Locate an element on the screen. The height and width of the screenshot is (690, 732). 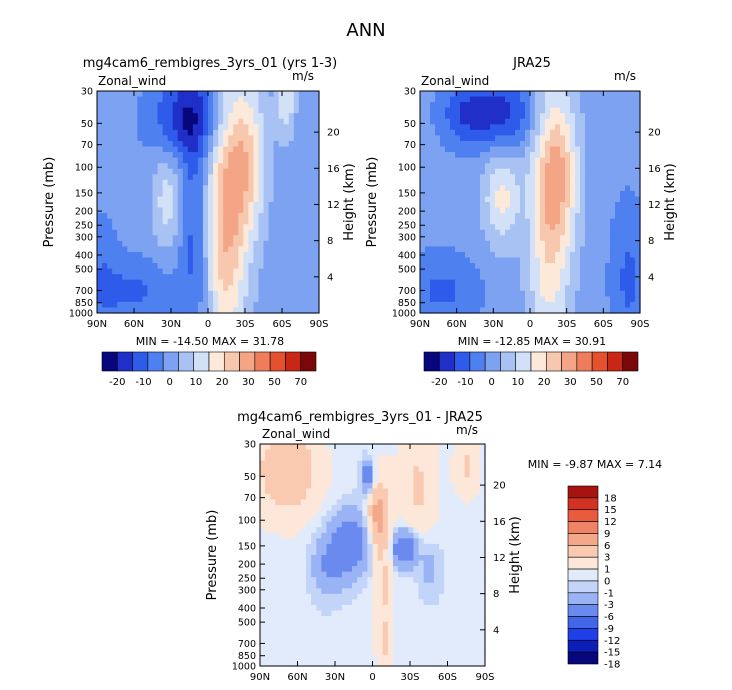
x-tick-label: 30S is located at coordinates (566, 324).